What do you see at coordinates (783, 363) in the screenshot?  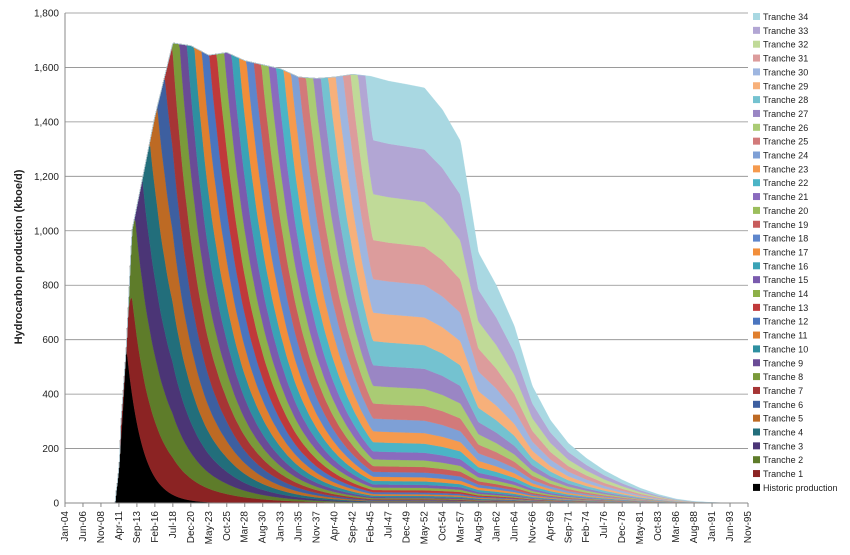 I see `legend-label: Tranche 9` at bounding box center [783, 363].